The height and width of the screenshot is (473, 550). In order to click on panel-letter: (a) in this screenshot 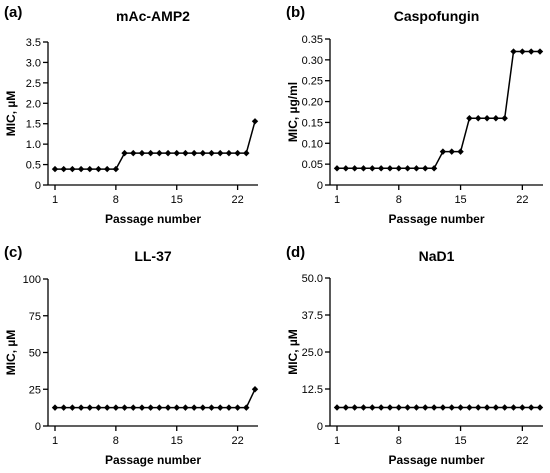, I will do `click(13, 12)`.